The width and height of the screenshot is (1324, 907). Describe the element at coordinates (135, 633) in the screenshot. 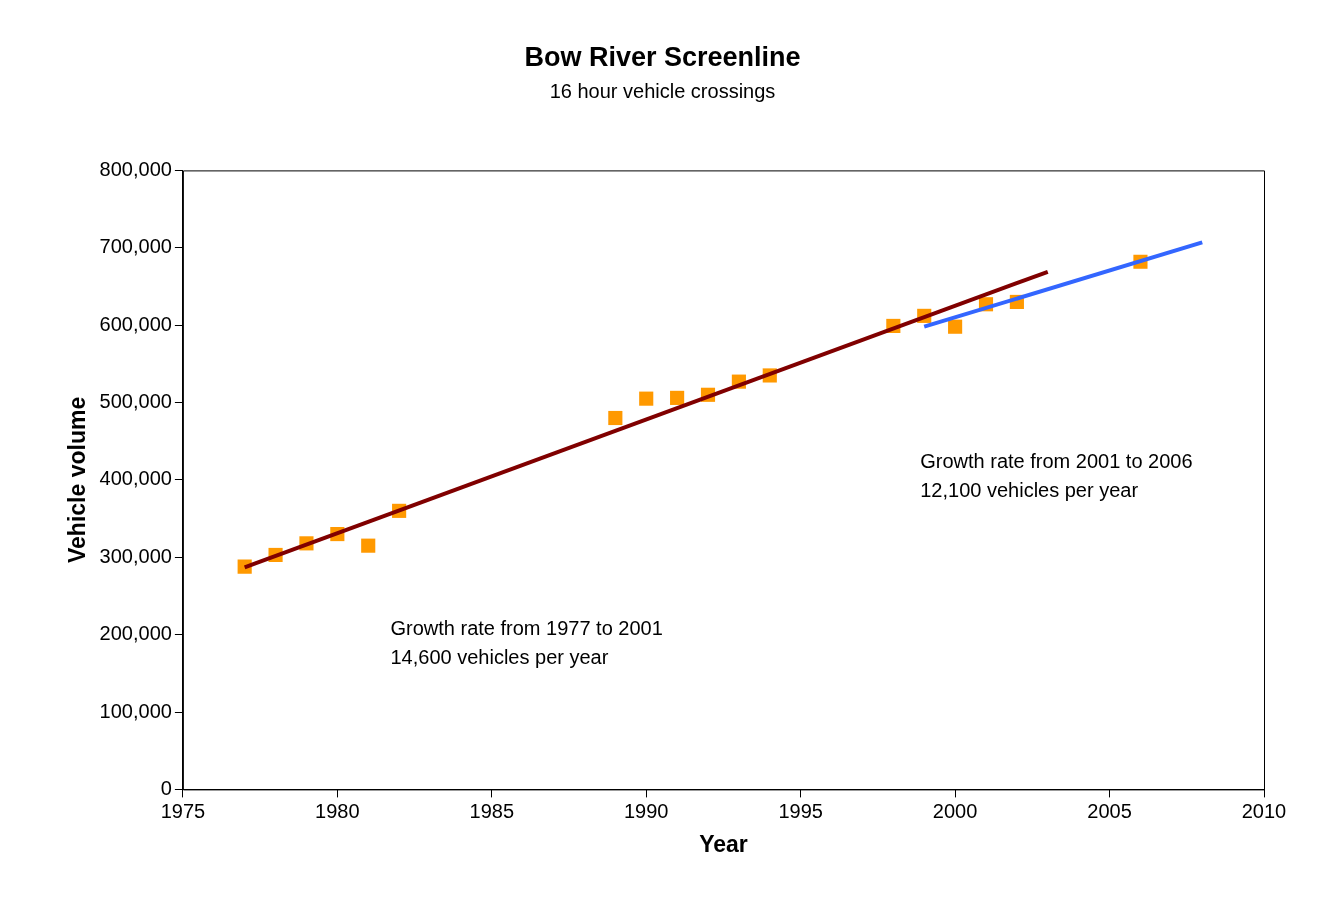

I see `y-tick-label: 200,000` at that location.